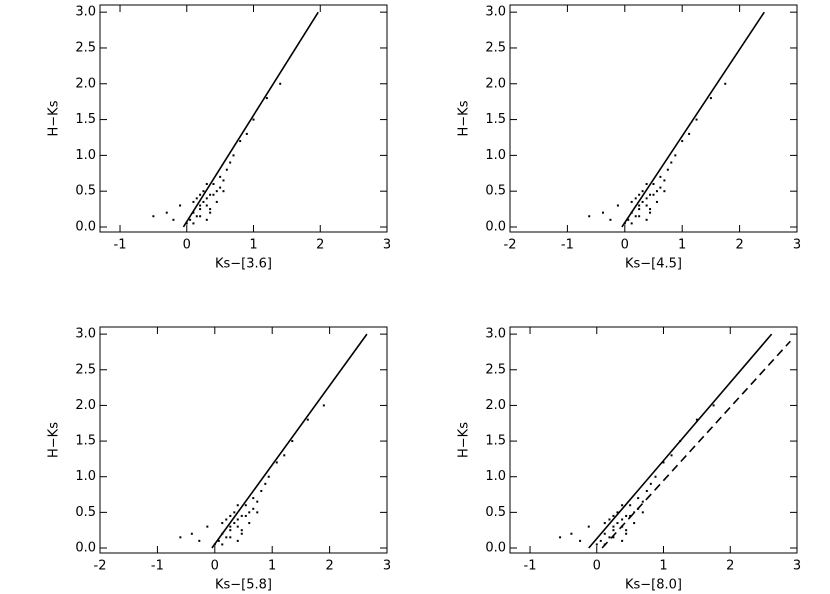 The image size is (830, 594). What do you see at coordinates (495, 334) in the screenshot?
I see `y-tick-label: 3.0` at bounding box center [495, 334].